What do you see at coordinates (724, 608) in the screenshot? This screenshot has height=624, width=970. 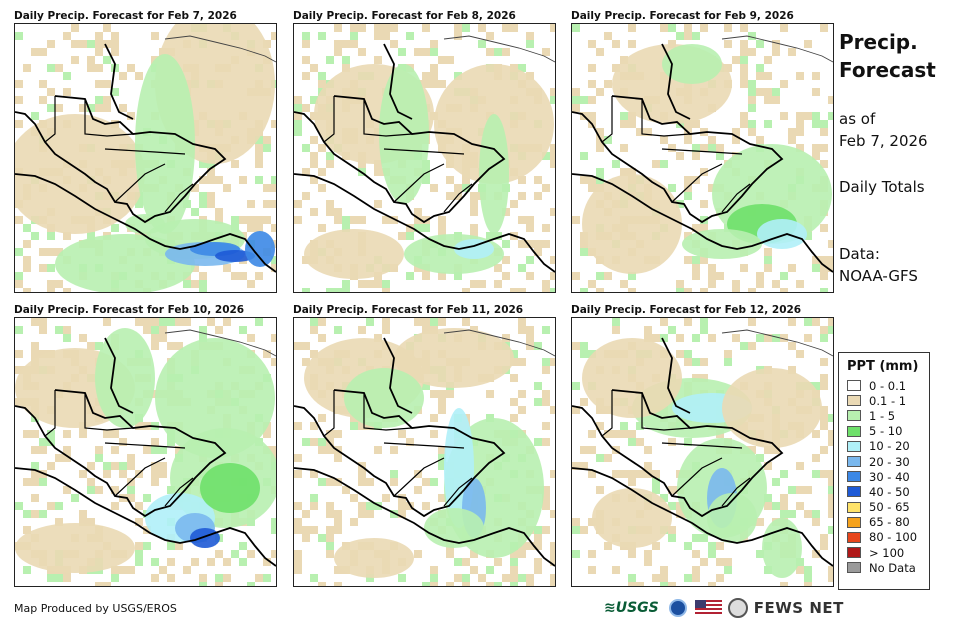 I see `agency-logos: ≋USGS FEWS NET` at bounding box center [724, 608].